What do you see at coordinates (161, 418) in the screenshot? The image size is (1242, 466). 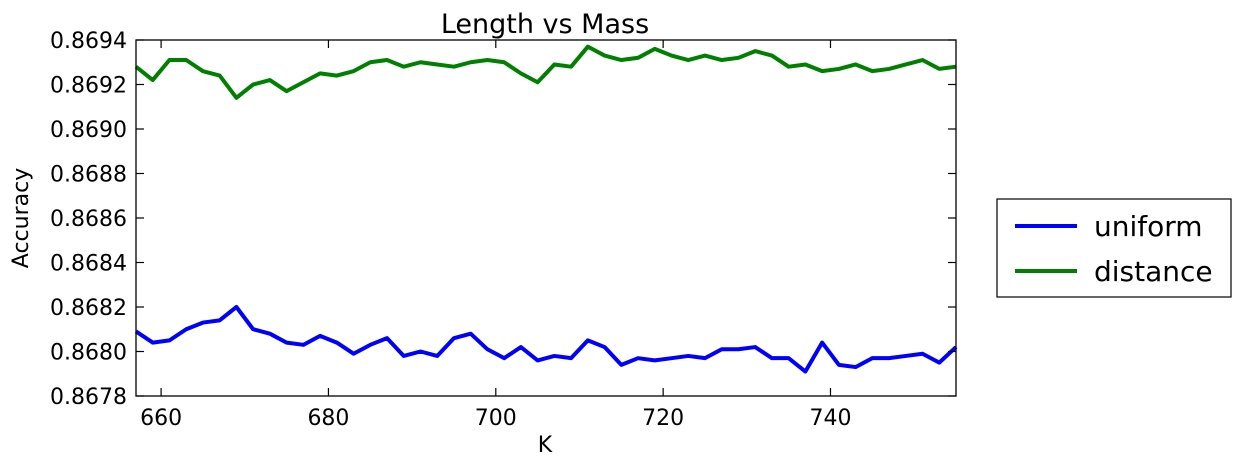 I see `x-tick-label: 660` at bounding box center [161, 418].